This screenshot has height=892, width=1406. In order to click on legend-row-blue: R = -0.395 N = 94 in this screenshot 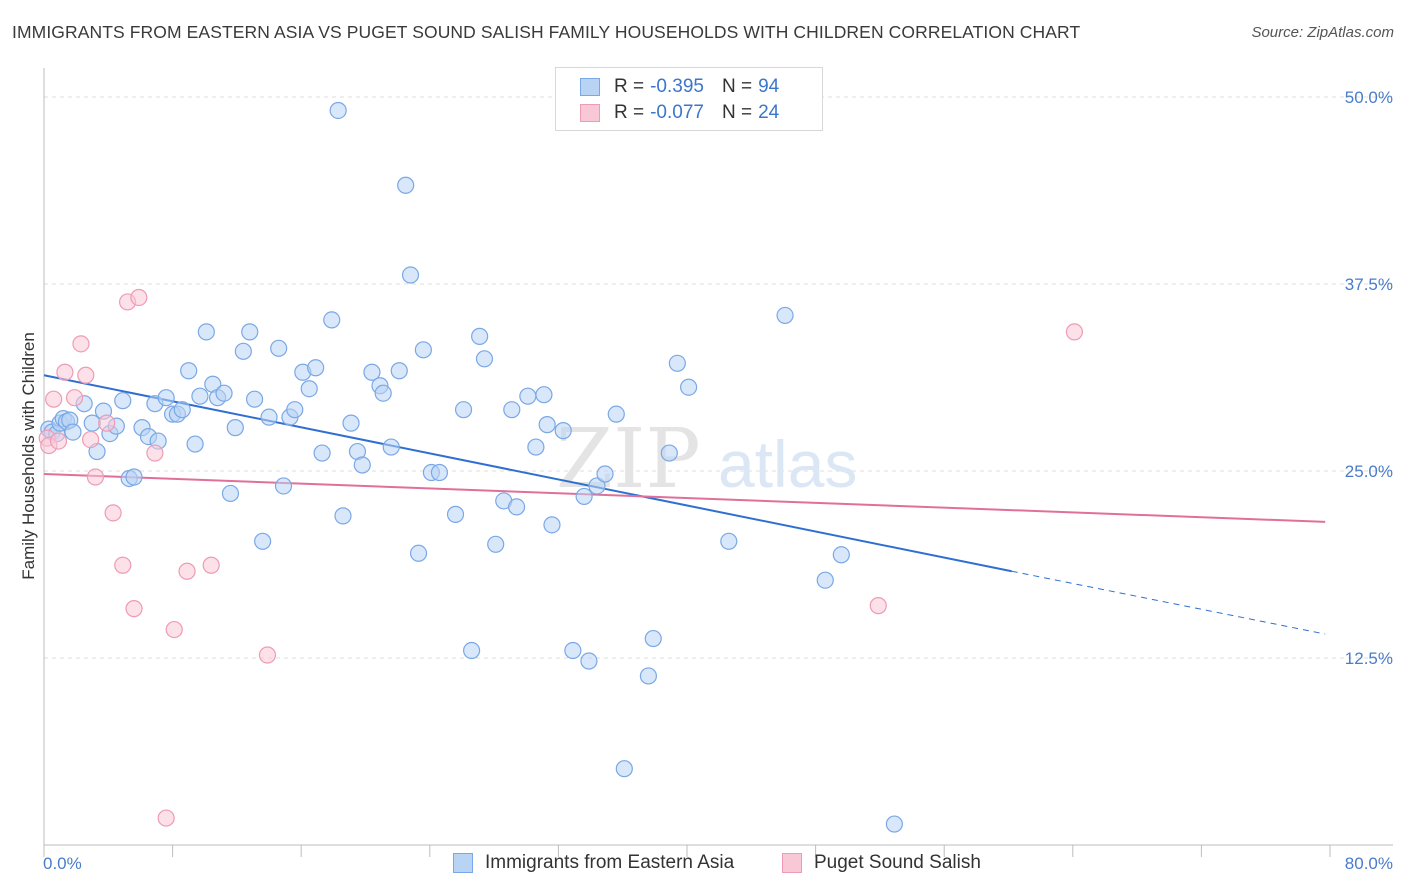, I will do `click(679, 87)`.